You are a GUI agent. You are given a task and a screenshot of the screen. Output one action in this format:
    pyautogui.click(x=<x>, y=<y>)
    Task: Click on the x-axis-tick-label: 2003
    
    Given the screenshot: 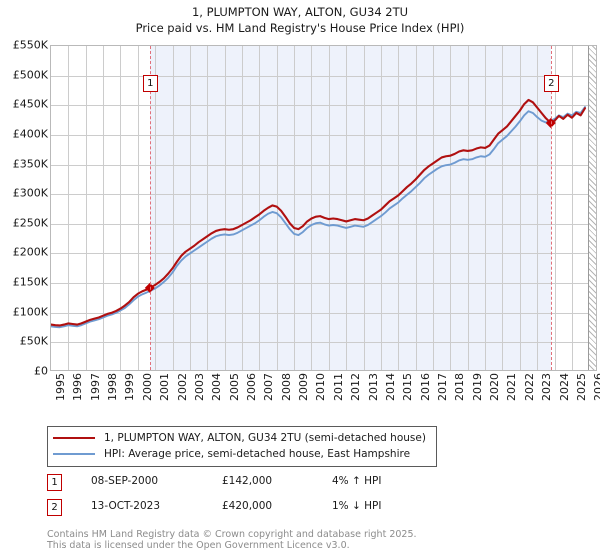 What is the action you would take?
    pyautogui.click(x=199, y=387)
    